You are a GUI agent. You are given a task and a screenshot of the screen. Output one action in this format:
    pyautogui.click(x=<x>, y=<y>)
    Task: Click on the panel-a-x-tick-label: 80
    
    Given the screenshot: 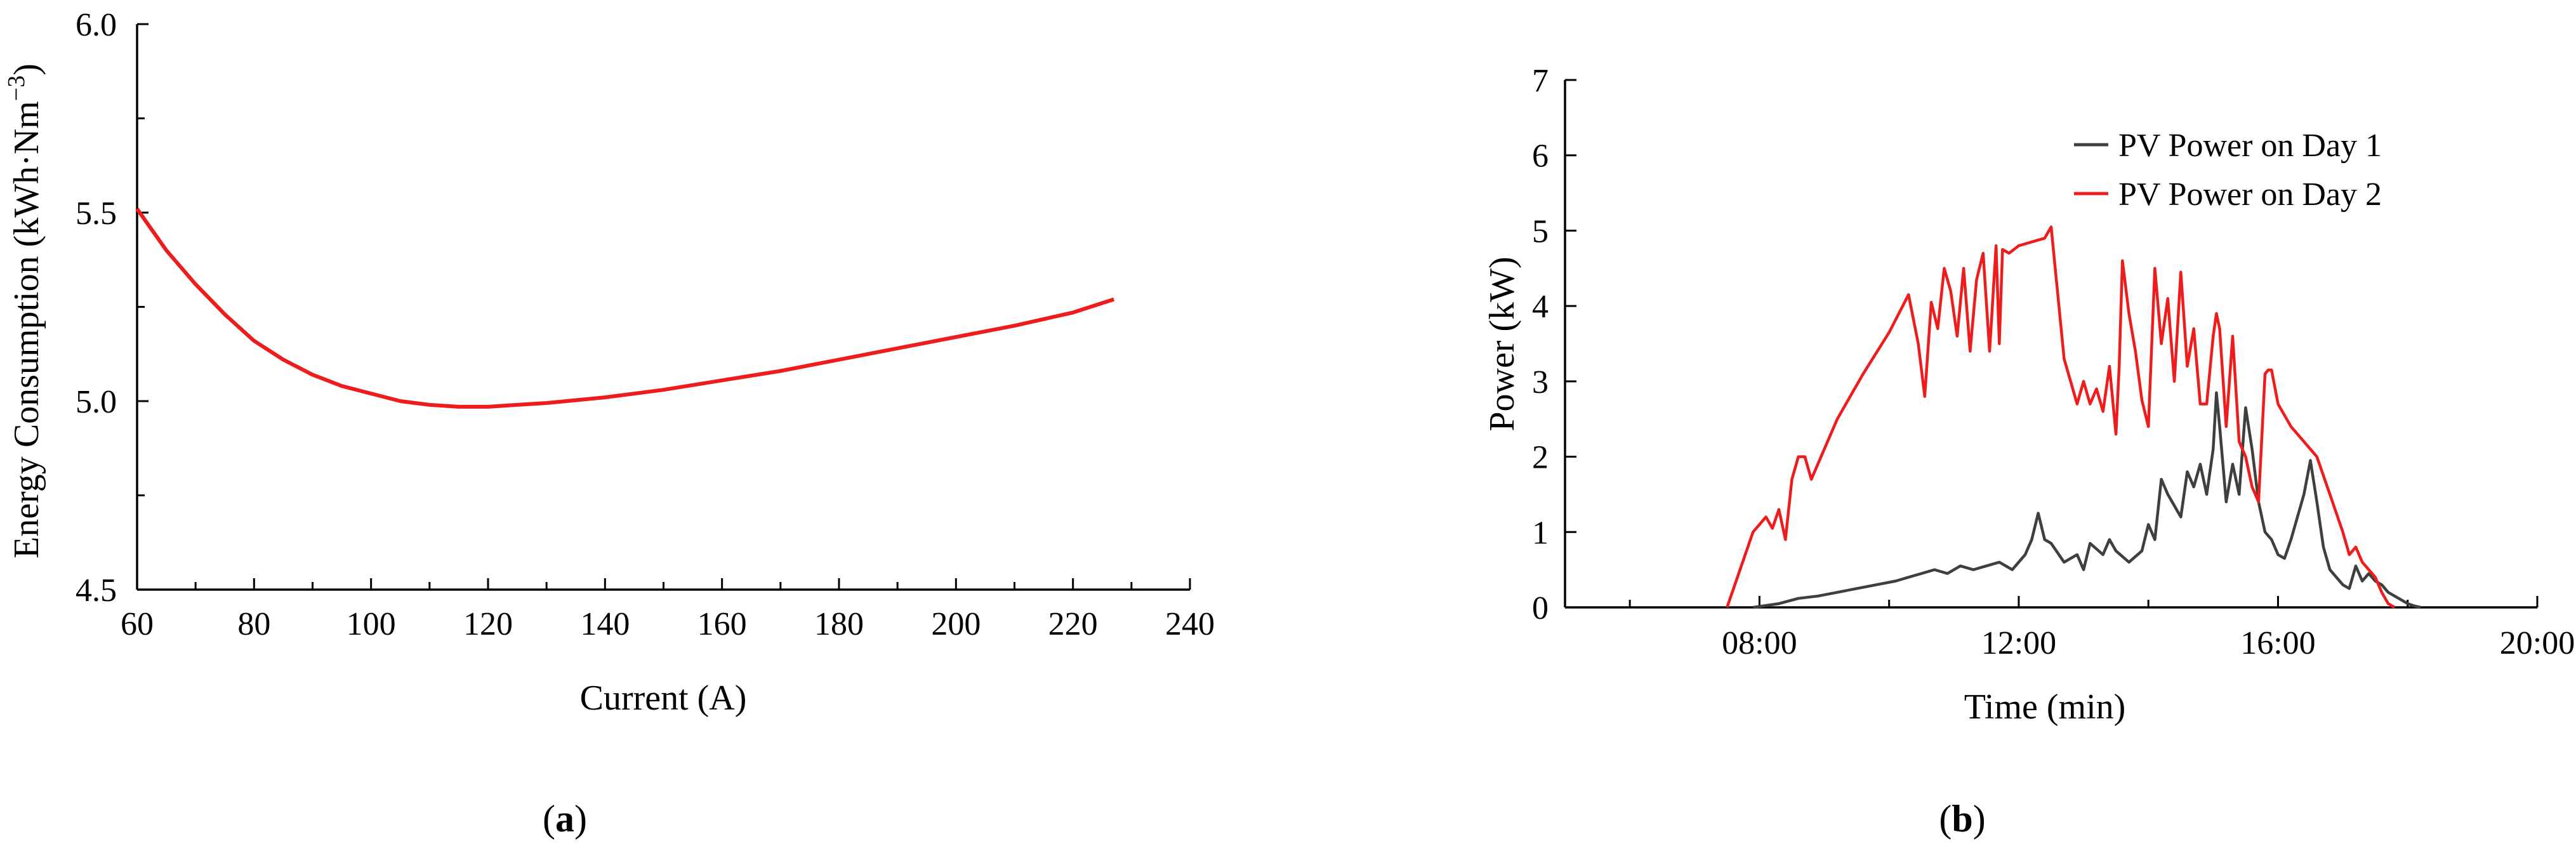 What is the action you would take?
    pyautogui.click(x=253, y=624)
    